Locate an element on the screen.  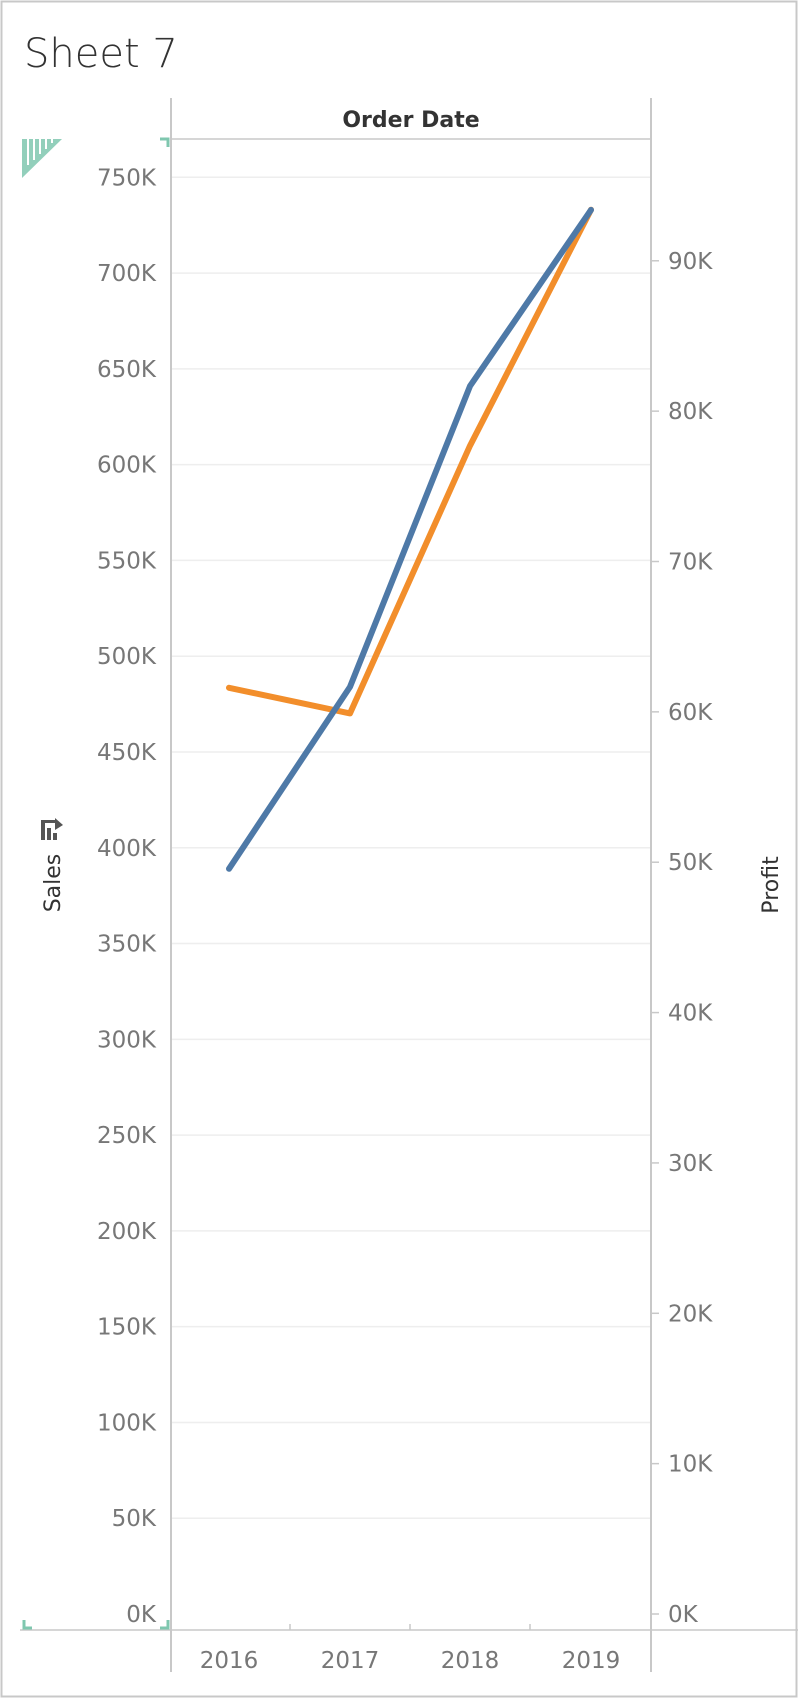
left-axis-tick-label: 150K is located at coordinates (127, 1328).